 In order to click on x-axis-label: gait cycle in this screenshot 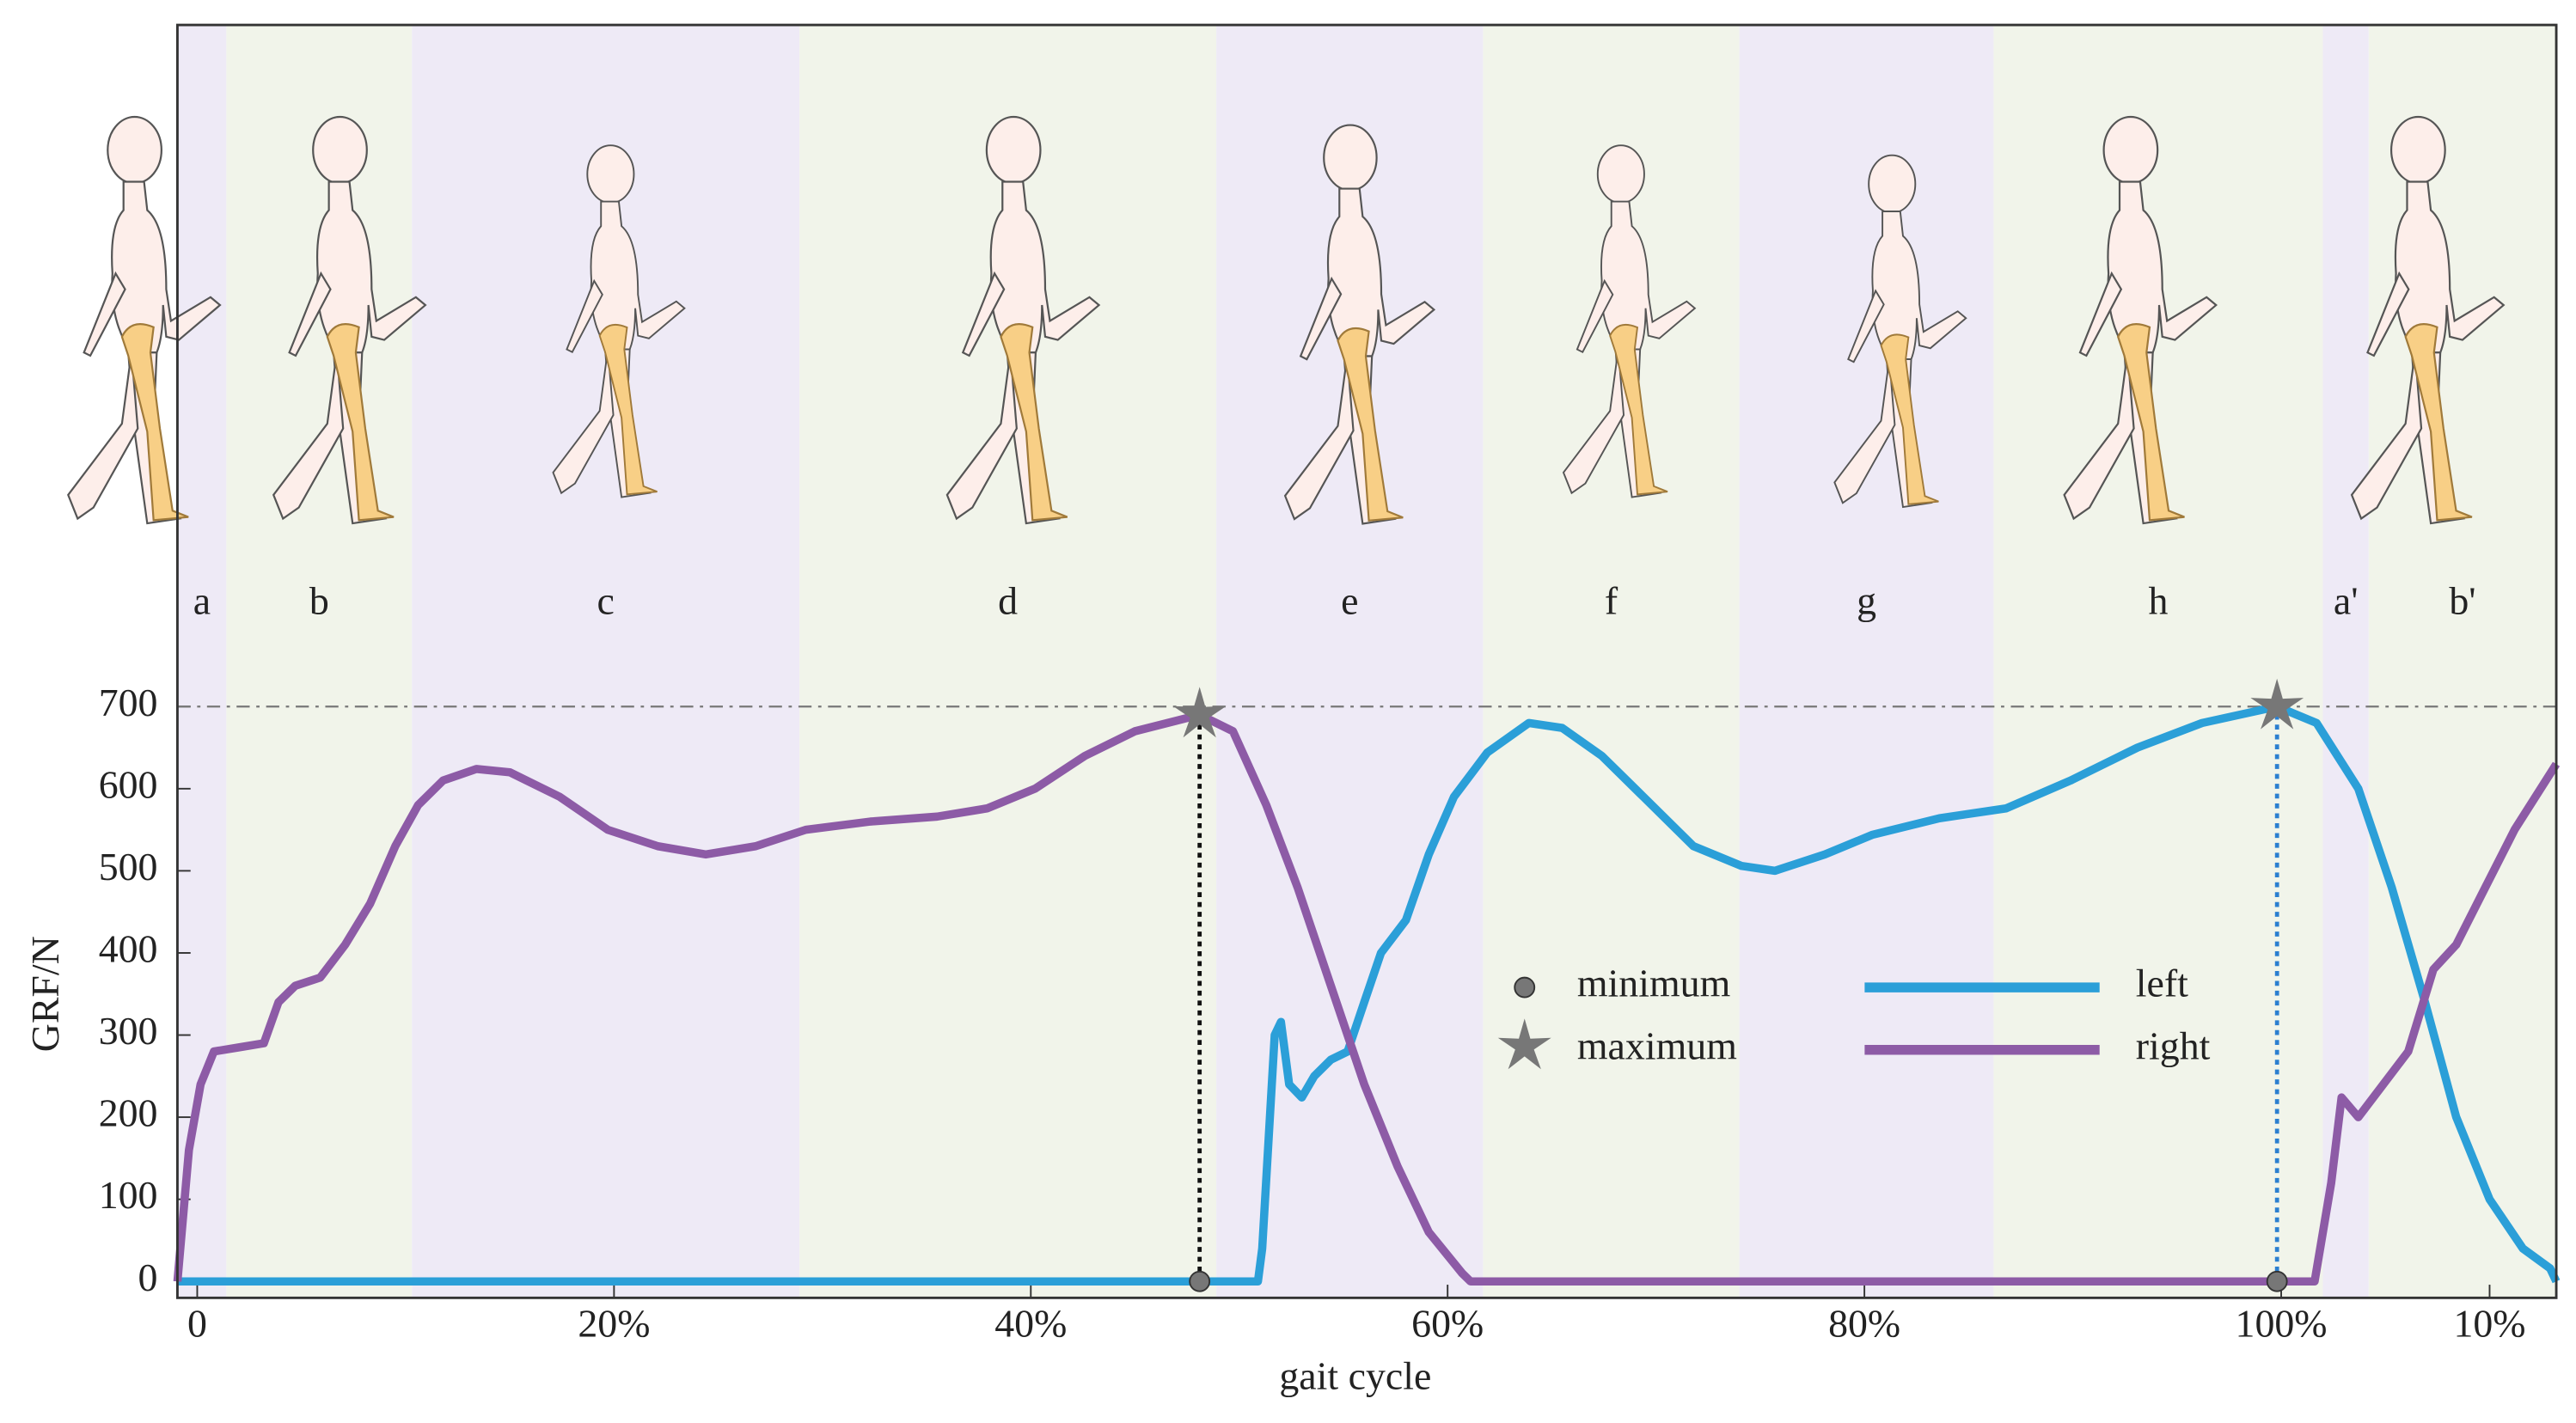, I will do `click(1355, 1375)`.